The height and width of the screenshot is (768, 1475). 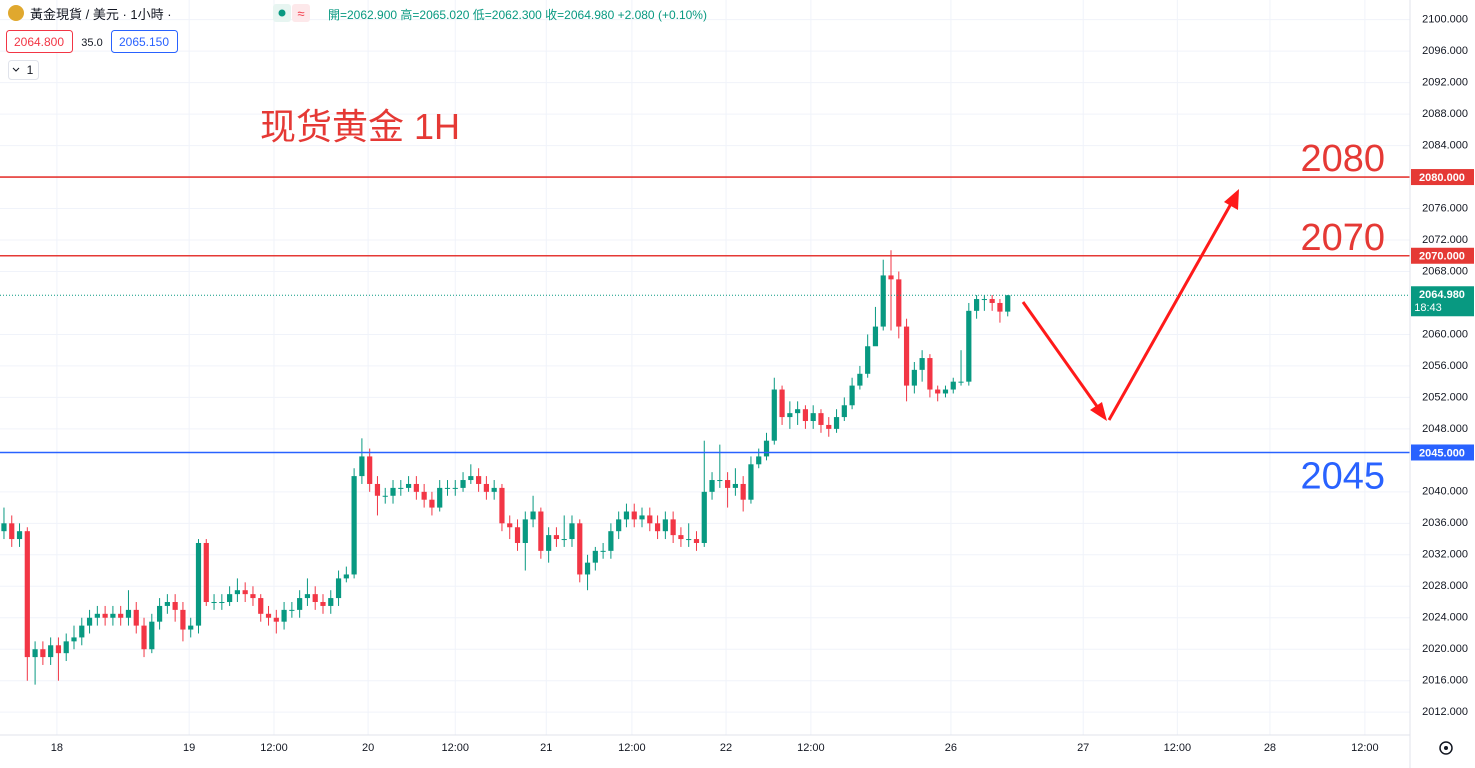 What do you see at coordinates (30, 70) in the screenshot?
I see `interval: 1` at bounding box center [30, 70].